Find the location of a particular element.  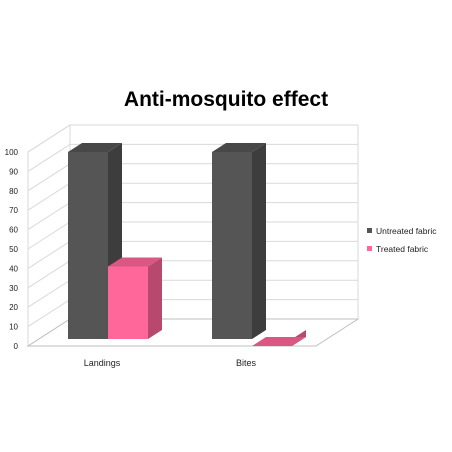

legend-label: Treated fabric is located at coordinates (402, 249).